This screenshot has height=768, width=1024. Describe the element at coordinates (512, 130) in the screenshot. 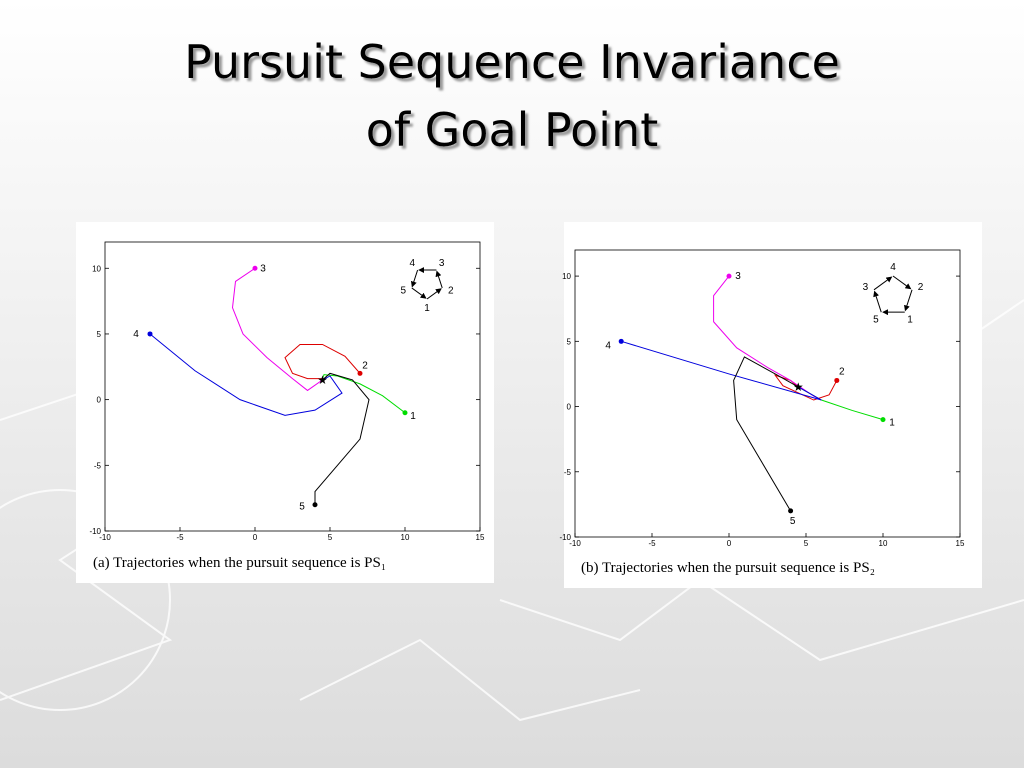

I see `slide-title: of Goal Point` at that location.